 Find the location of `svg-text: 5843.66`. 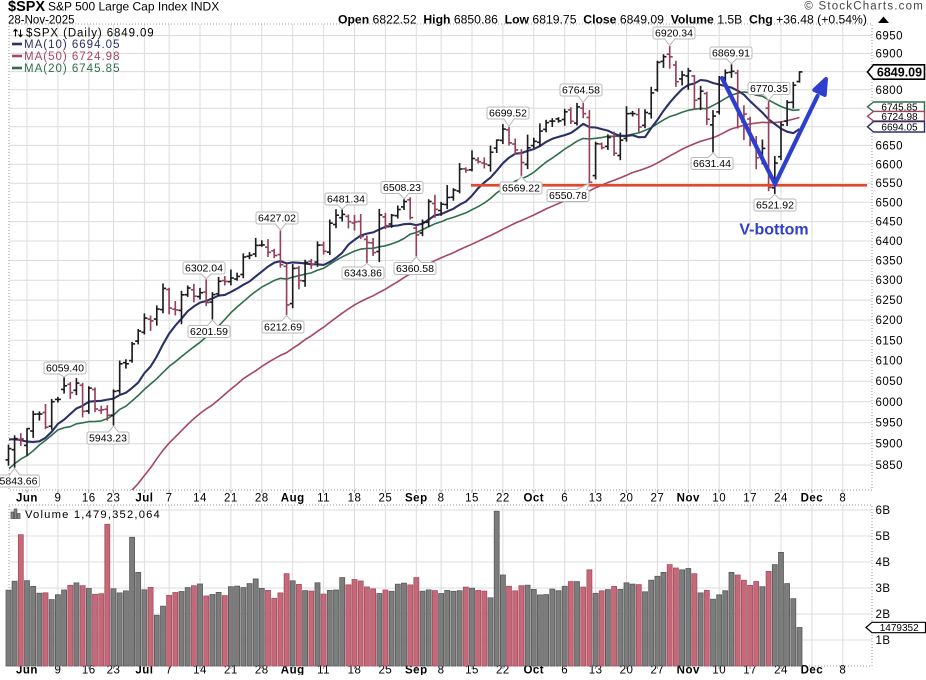

svg-text: 5843.66 is located at coordinates (19, 482).